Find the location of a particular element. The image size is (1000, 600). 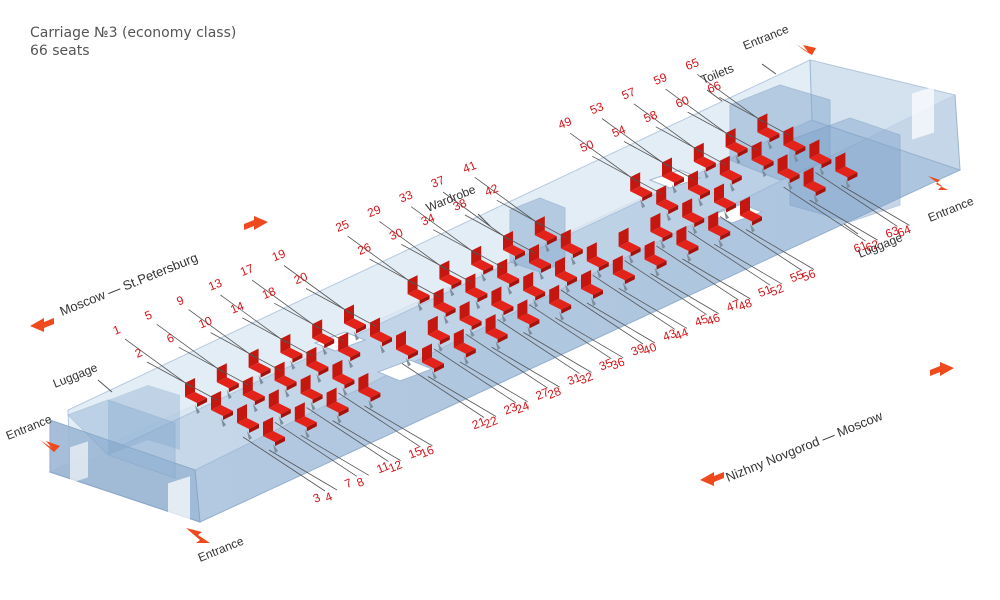

entrance-label-bottom: Entrance is located at coordinates (221, 549).